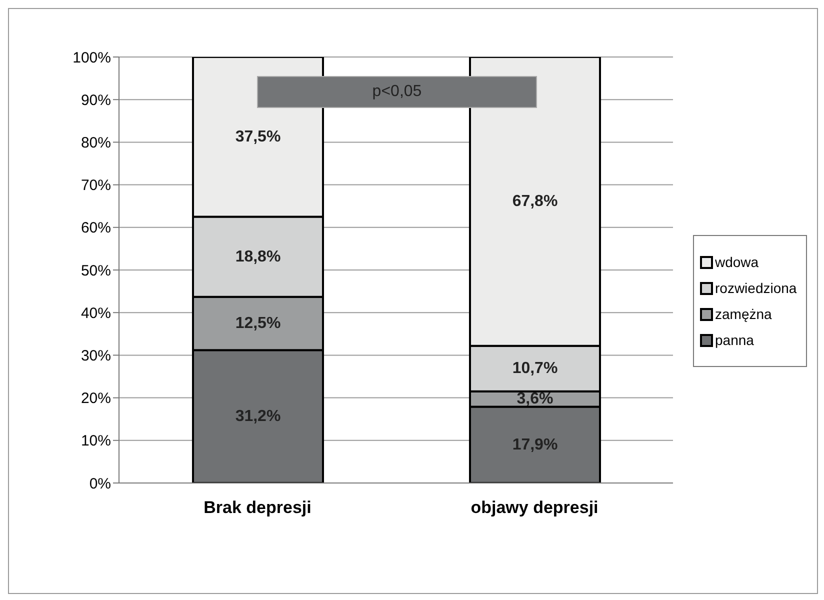 The width and height of the screenshot is (824, 600). Describe the element at coordinates (534, 508) in the screenshot. I see `x-tick-label: objawy depresji` at that location.